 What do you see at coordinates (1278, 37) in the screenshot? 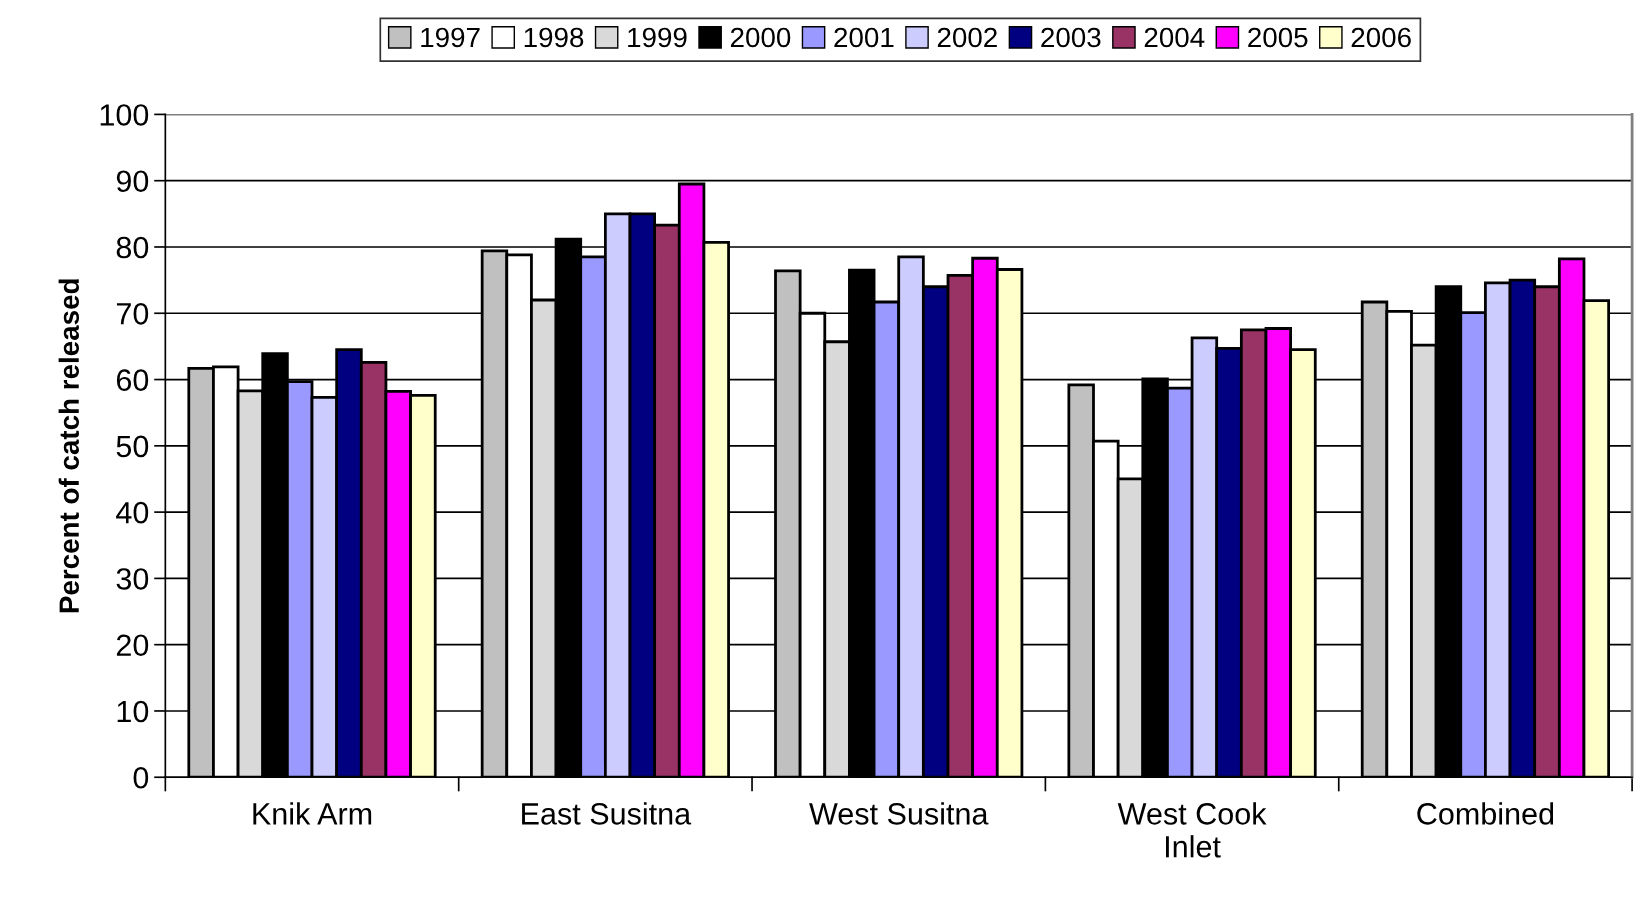
I see `legend-label: 2005` at bounding box center [1278, 37].